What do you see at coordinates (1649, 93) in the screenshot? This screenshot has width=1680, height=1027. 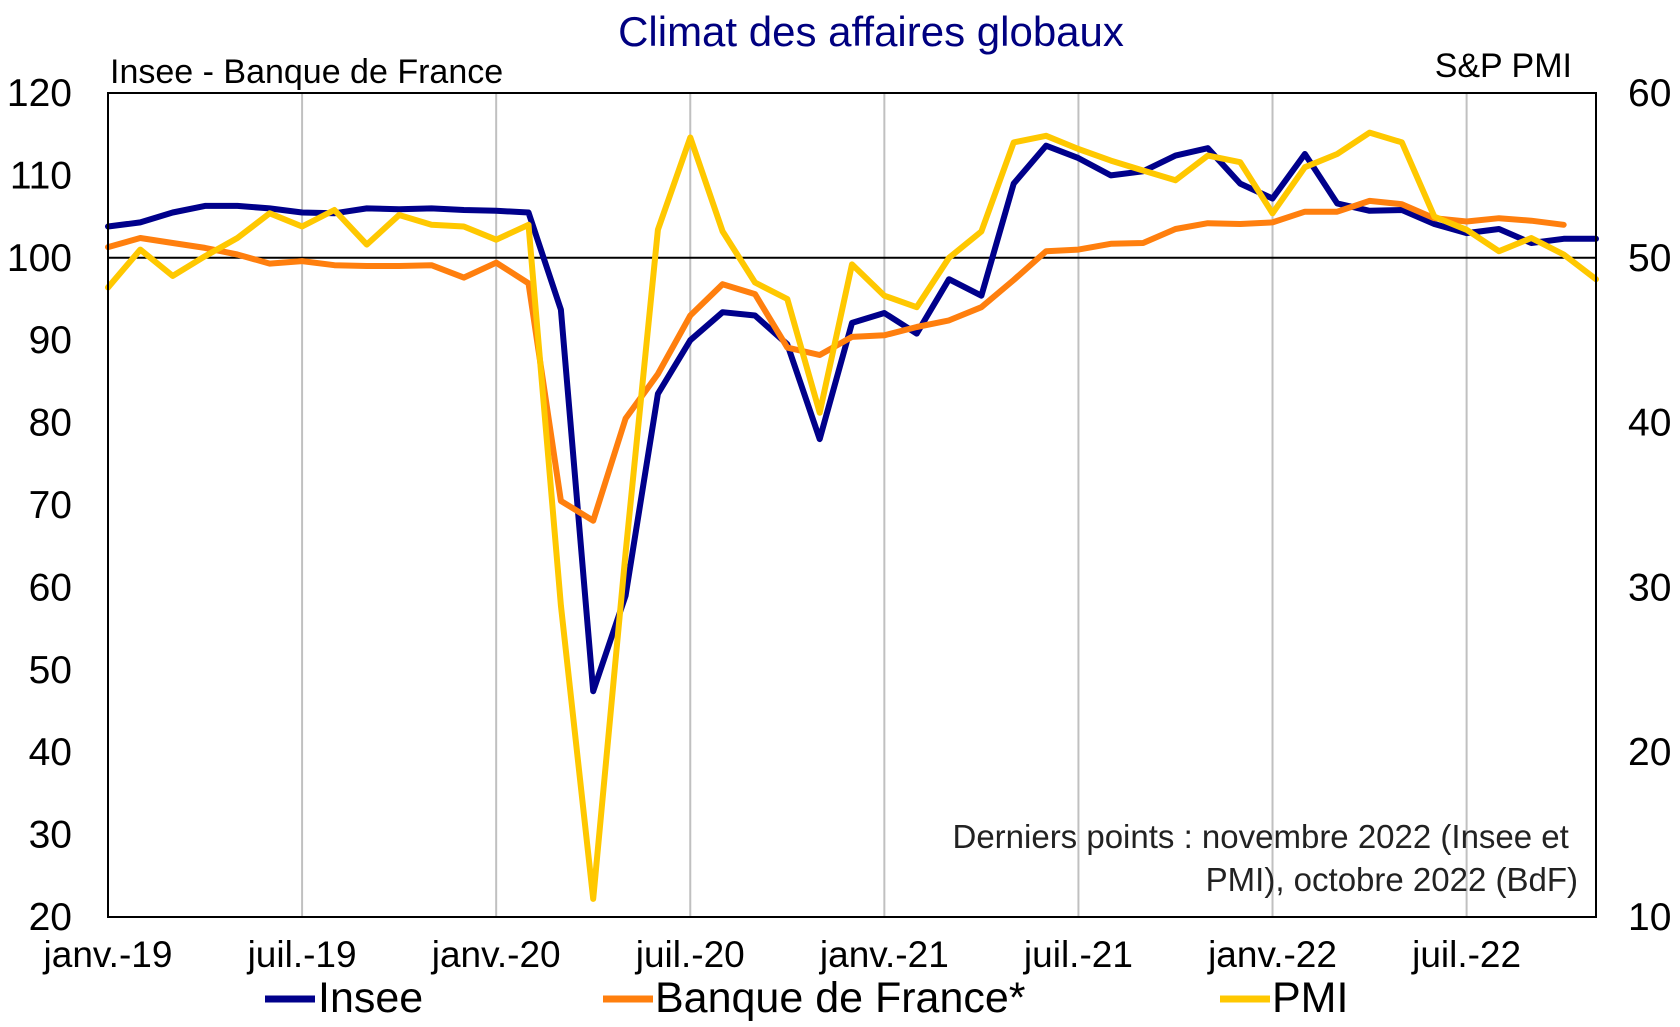 I see `right-tick-label: 60` at bounding box center [1649, 93].